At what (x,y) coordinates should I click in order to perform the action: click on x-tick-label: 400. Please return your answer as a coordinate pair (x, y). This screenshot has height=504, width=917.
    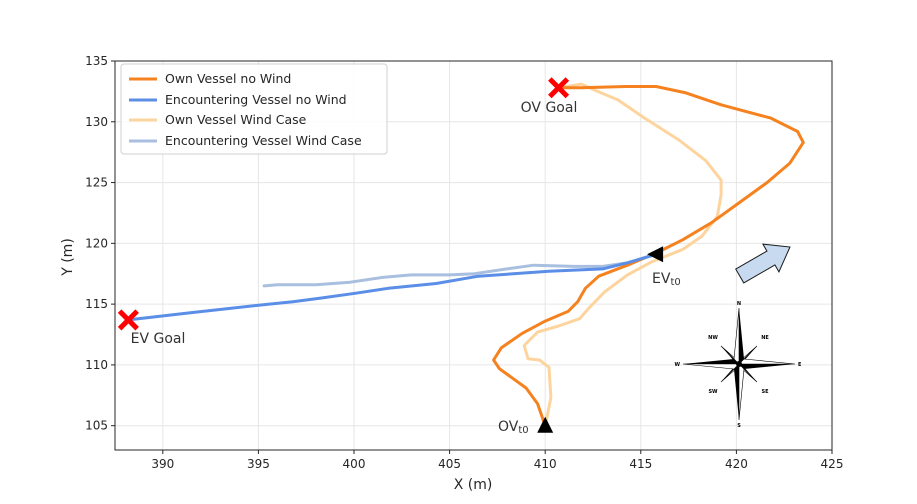
    Looking at the image, I should click on (354, 464).